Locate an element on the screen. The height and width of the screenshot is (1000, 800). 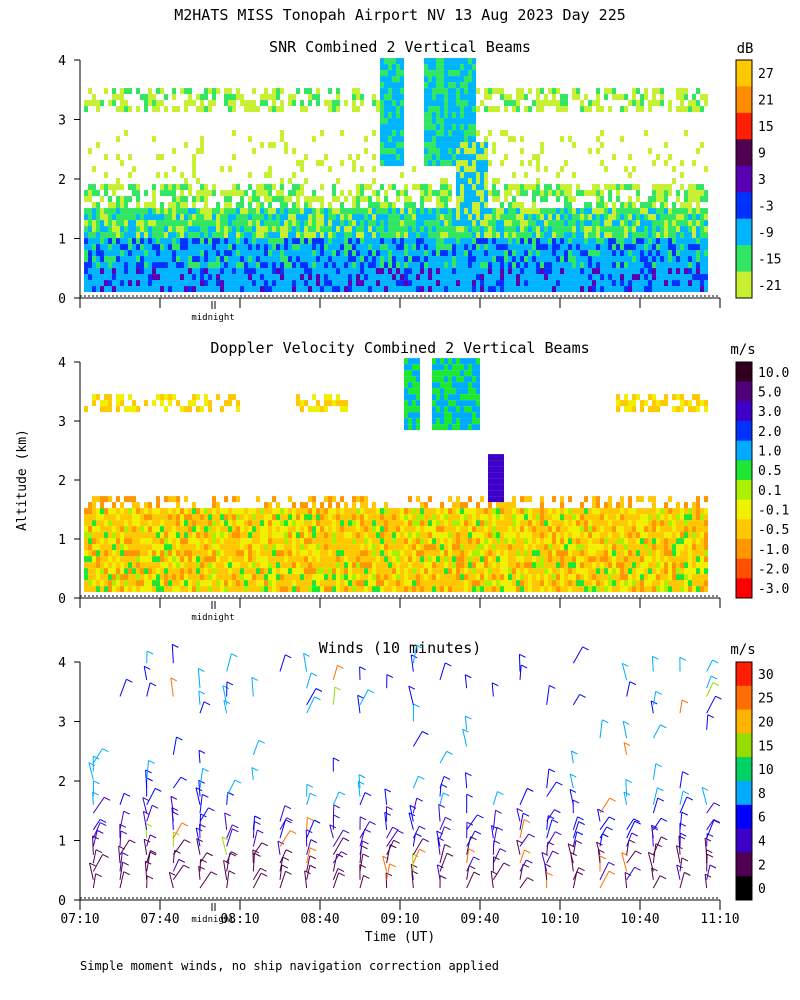
colorbar-label: -9 is located at coordinates (766, 233).